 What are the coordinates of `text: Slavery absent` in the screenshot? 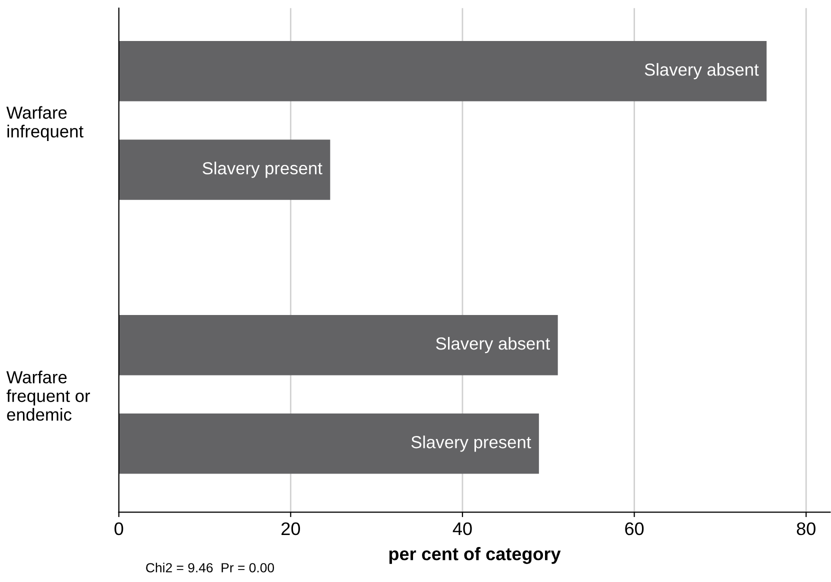 It's located at (493, 345).